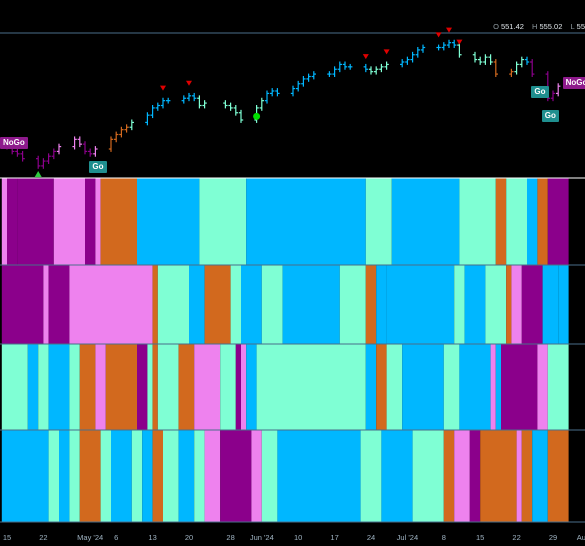 This screenshot has height=546, width=585. I want to click on x-tick-label: 8, so click(444, 537).